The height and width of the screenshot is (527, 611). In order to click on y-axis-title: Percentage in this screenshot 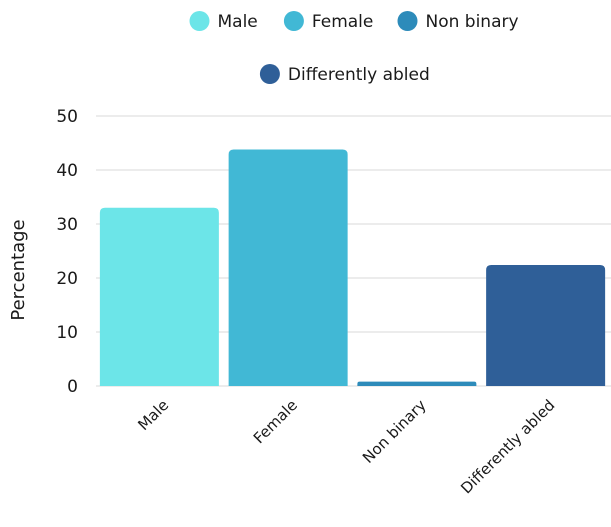, I will do `click(18, 269)`.